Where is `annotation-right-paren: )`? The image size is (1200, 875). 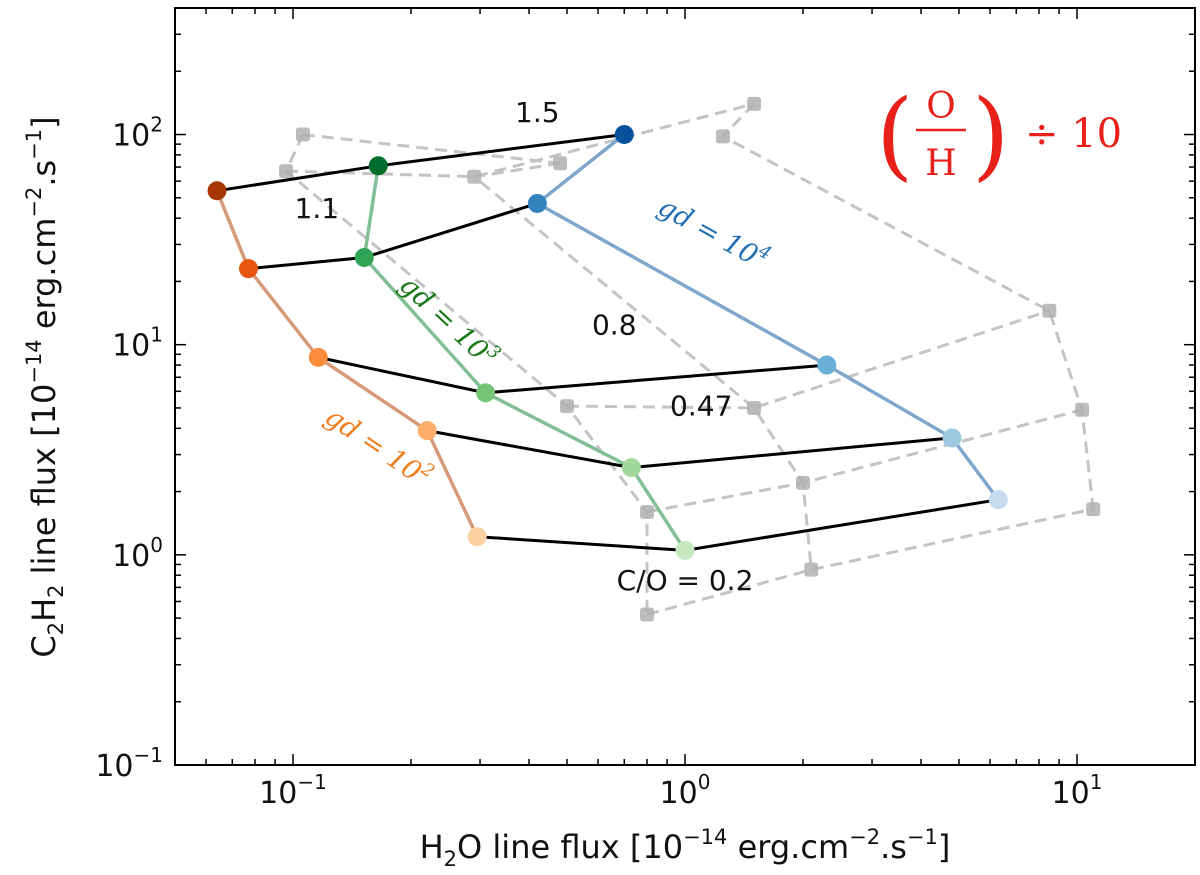
annotation-right-paren: ) is located at coordinates (990, 135).